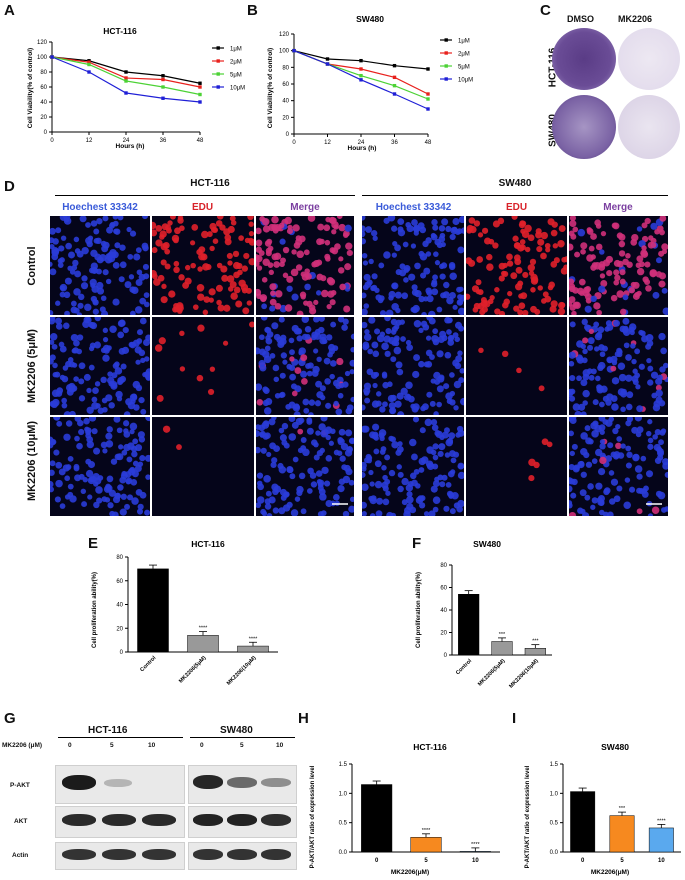 This screenshot has height=880, width=685. What do you see at coordinates (426, 831) in the screenshot?
I see `significance-label: ****` at bounding box center [426, 831].